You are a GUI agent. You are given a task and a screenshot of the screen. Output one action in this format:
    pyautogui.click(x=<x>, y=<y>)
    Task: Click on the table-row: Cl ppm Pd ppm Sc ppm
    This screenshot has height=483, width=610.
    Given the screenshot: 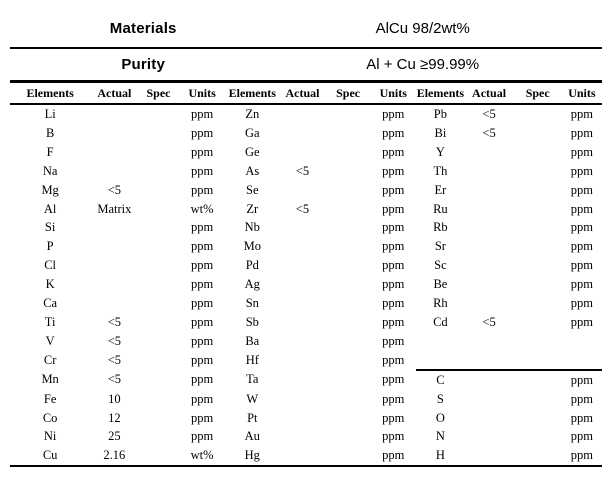 What is the action you would take?
    pyautogui.click(x=306, y=265)
    